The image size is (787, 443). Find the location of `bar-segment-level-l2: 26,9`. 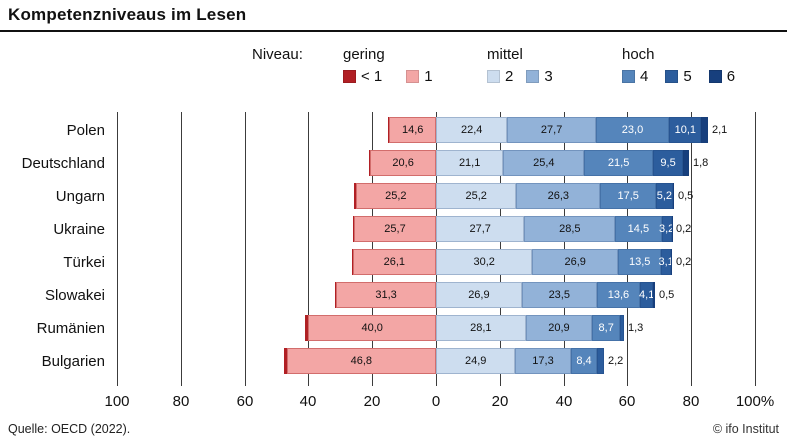

bar-segment-level-l2: 26,9 is located at coordinates (479, 295).